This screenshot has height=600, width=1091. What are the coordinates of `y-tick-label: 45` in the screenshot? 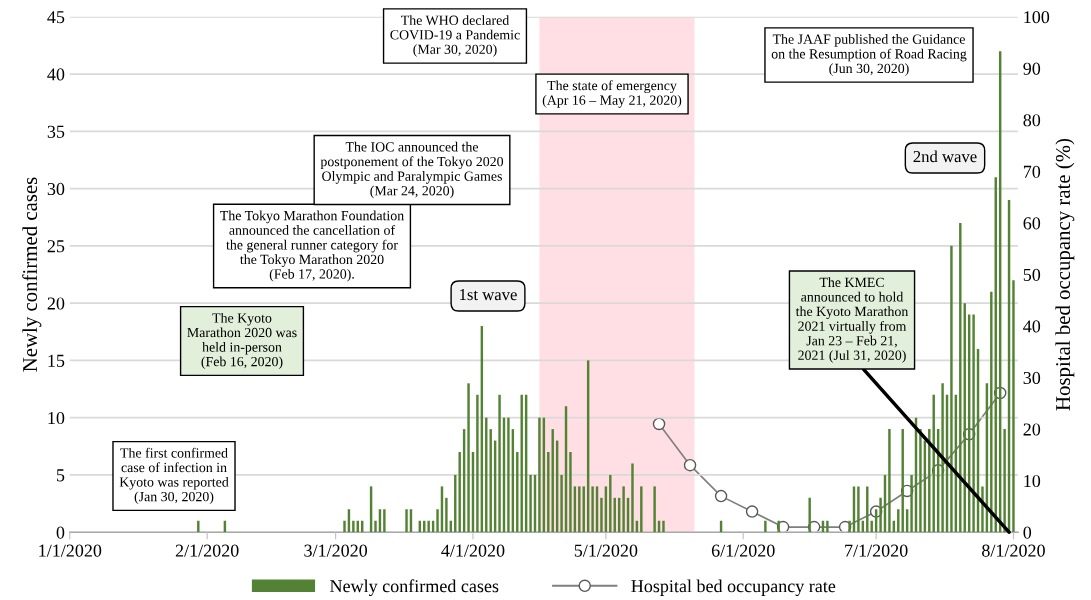 It's located at (56, 17).